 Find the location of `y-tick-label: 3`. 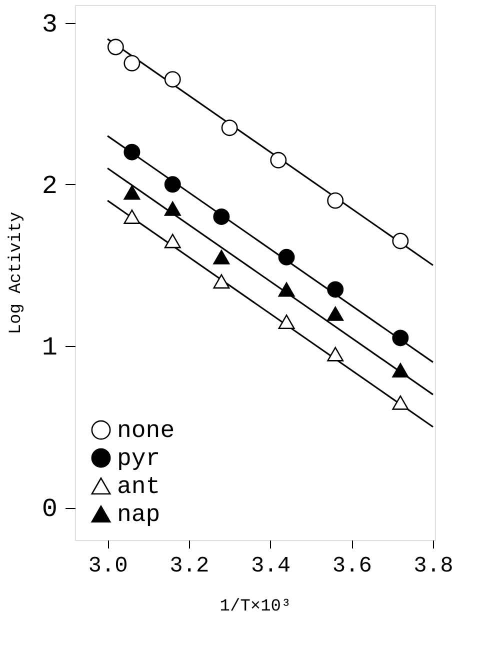

y-tick-label: 3 is located at coordinates (50, 24).